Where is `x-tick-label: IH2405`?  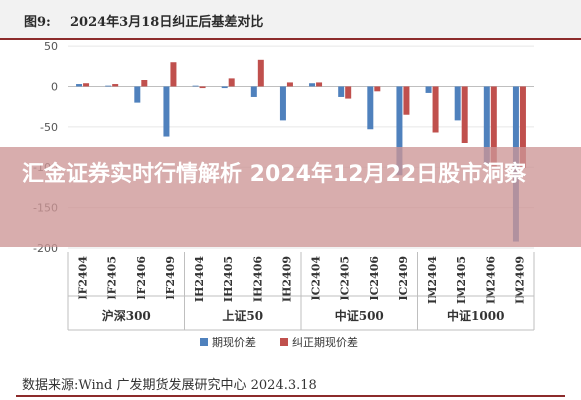 x-tick-label: IH2405 is located at coordinates (228, 279).